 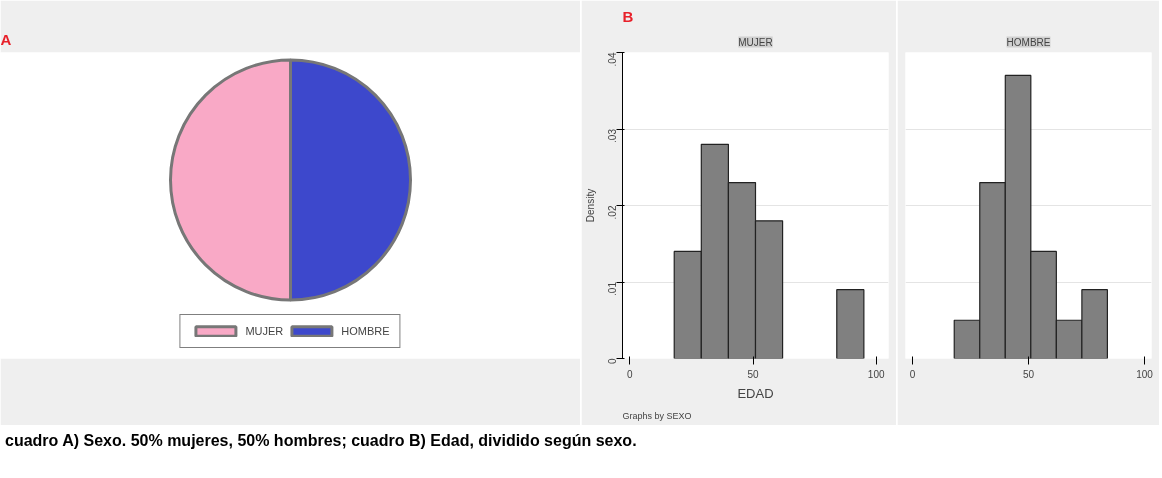 I want to click on text: A, so click(x=6, y=39).